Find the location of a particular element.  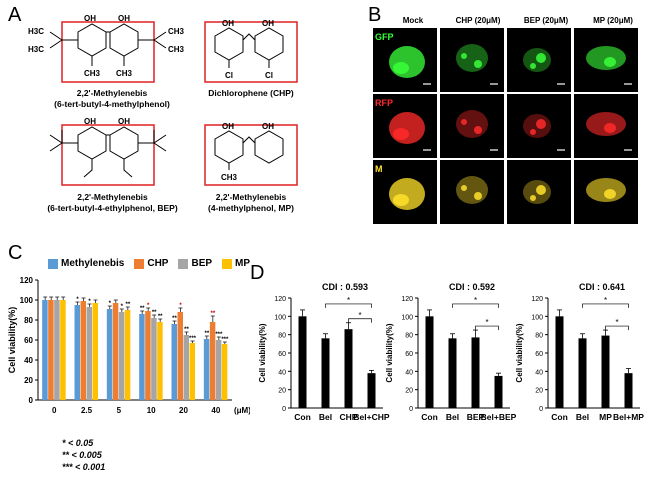

x-tick-label: 2.5 is located at coordinates (87, 410).